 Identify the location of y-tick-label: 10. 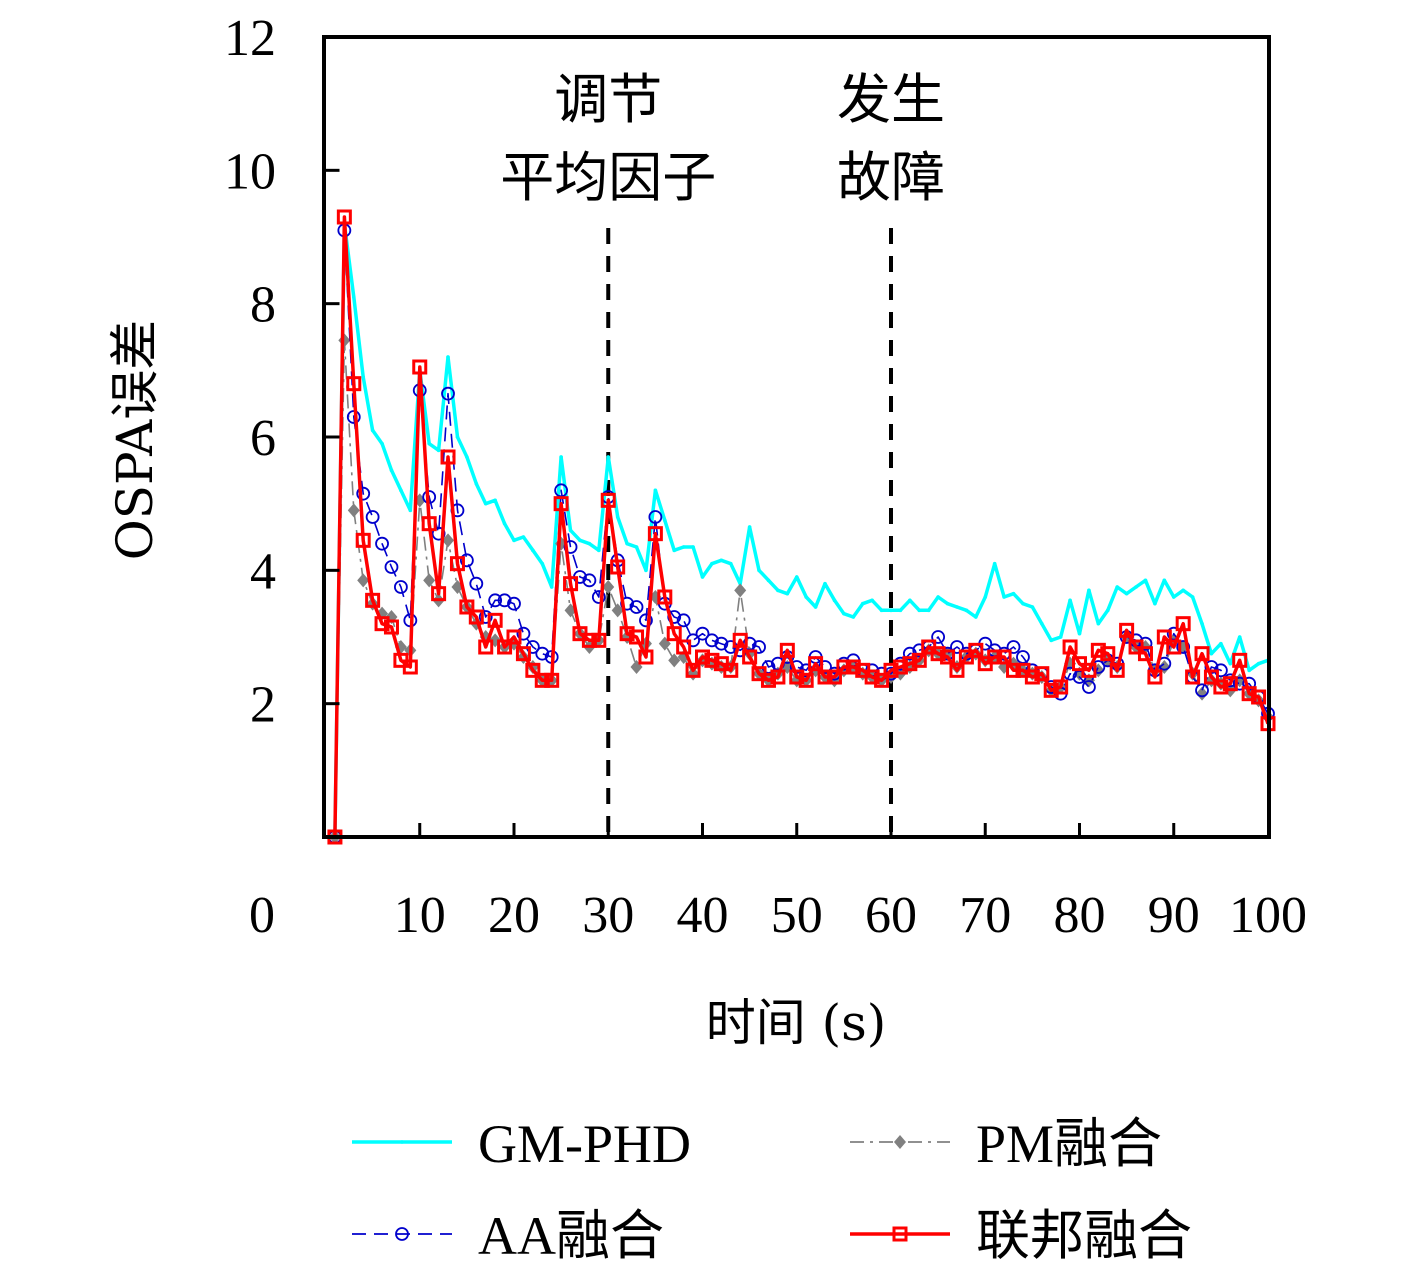
(250, 171).